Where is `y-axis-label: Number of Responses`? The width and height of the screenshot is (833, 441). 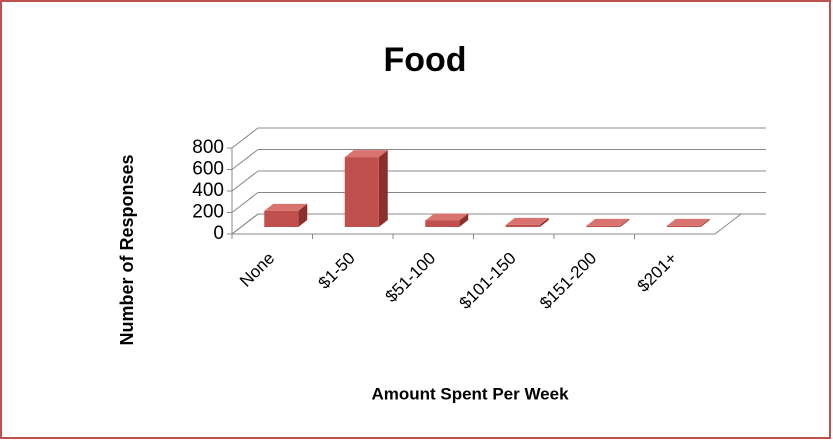
y-axis-label: Number of Responses is located at coordinates (127, 249).